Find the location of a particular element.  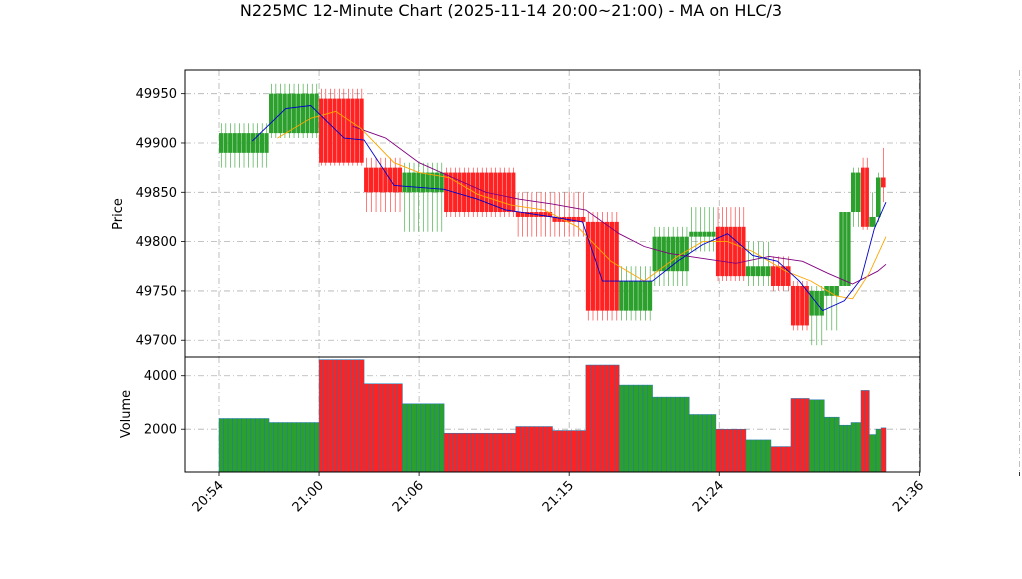

price-tick-label: 49850 is located at coordinates (156, 193).